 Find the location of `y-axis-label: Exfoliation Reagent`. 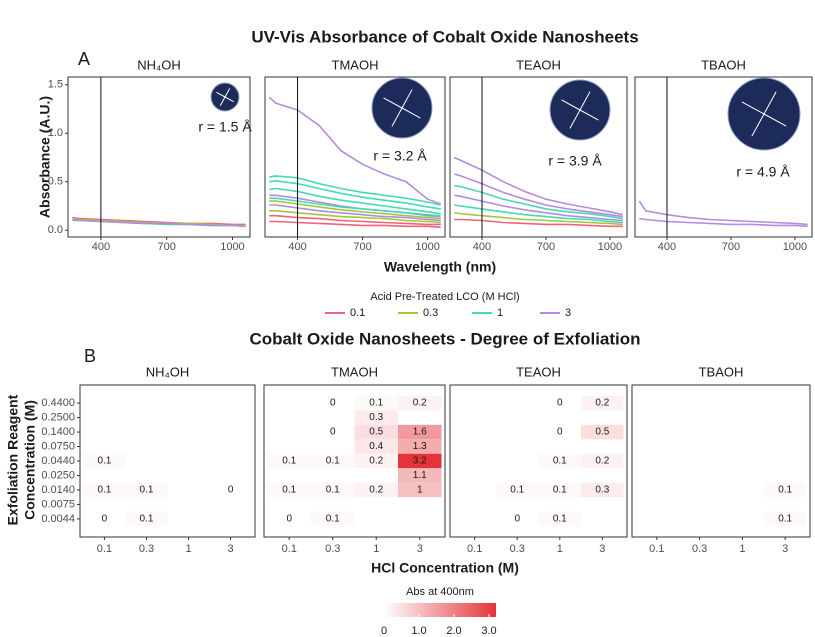

y-axis-label: Exfoliation Reagent is located at coordinates (13, 459).